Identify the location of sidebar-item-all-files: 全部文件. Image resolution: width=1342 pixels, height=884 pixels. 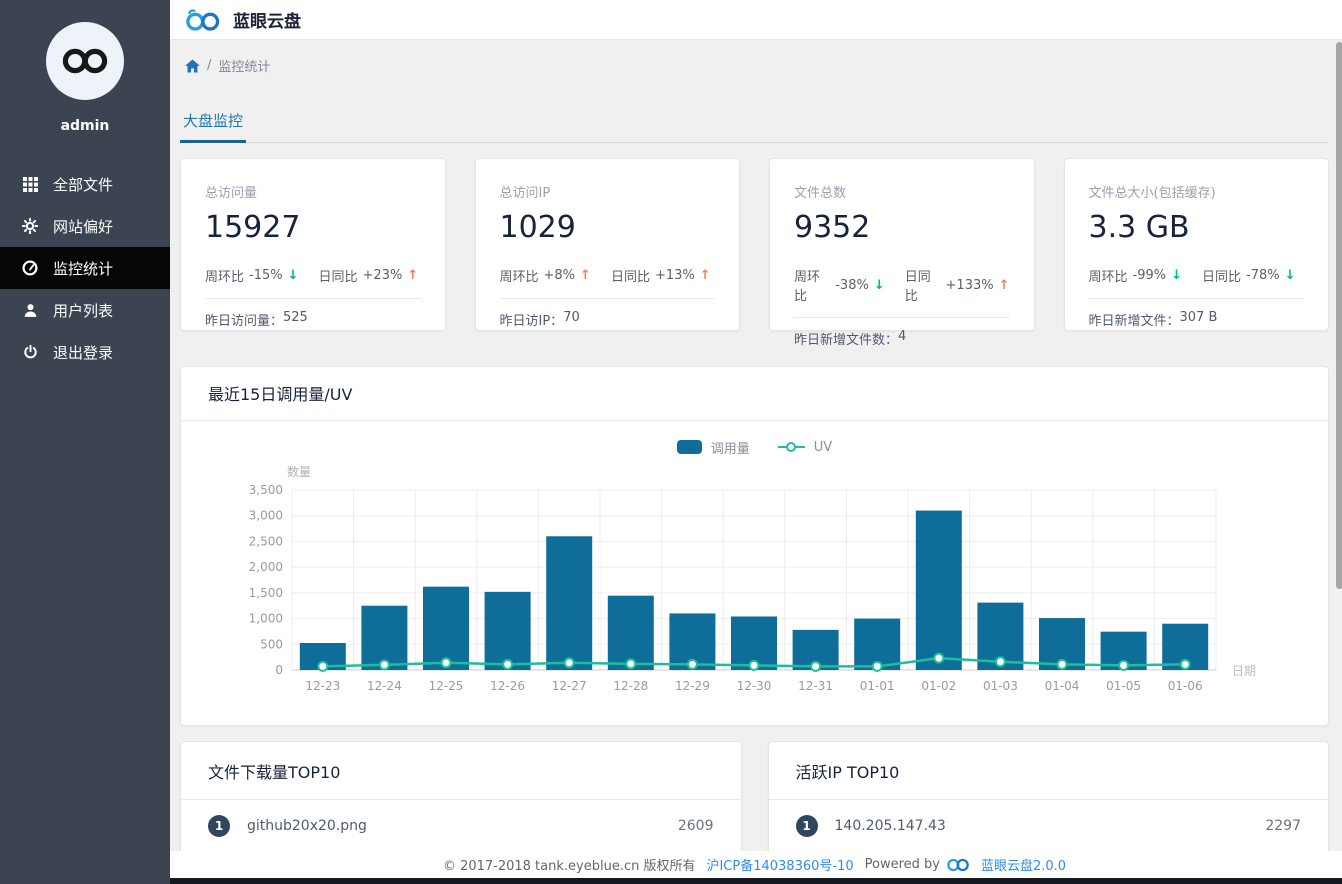
(85, 184).